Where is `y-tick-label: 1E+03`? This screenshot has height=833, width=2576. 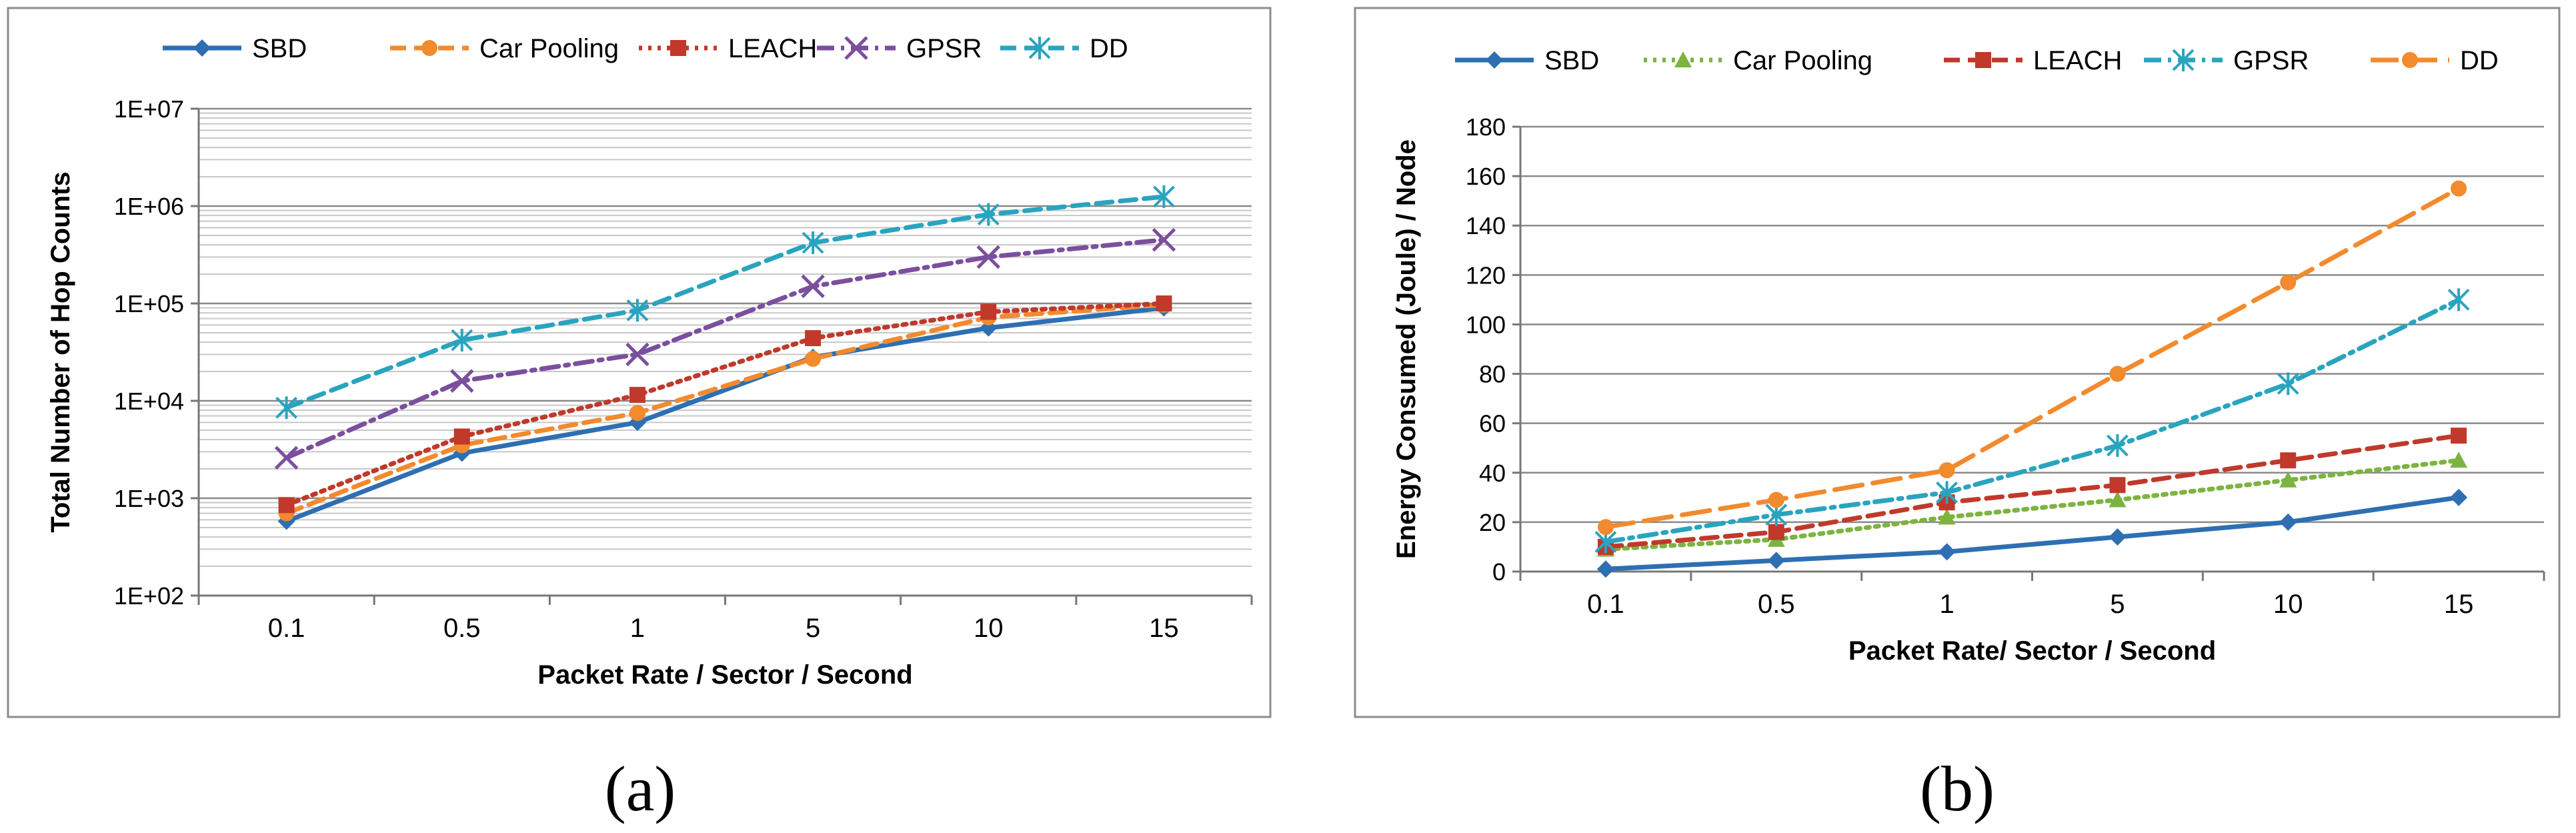 y-tick-label: 1E+03 is located at coordinates (149, 499).